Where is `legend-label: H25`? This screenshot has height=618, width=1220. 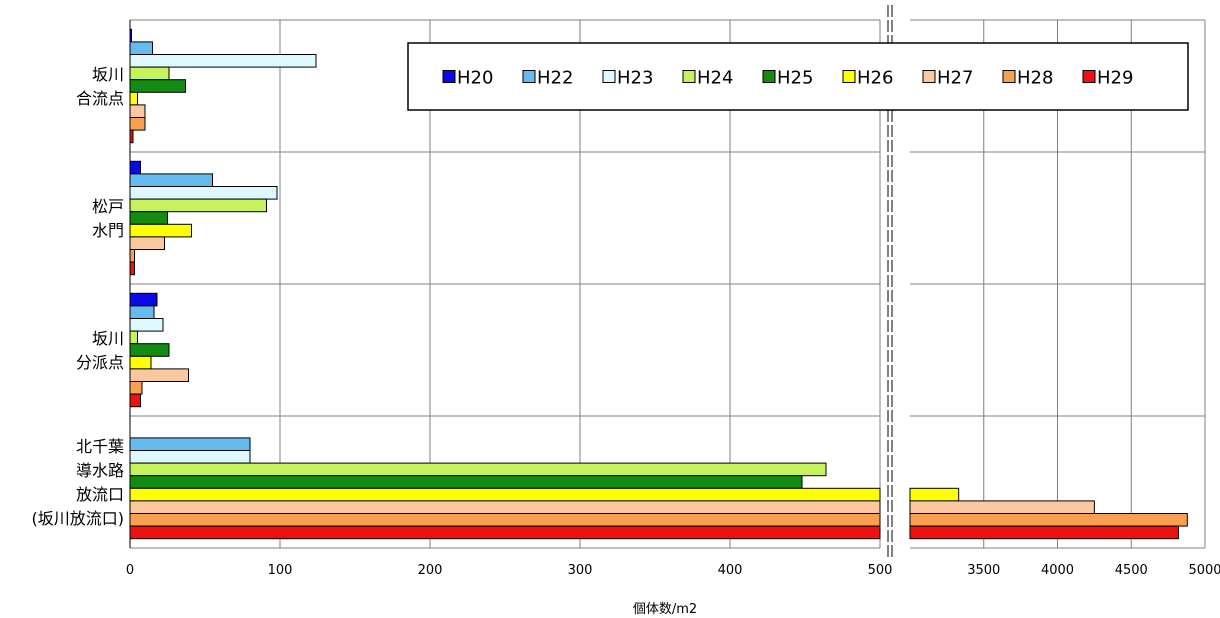 legend-label: H25 is located at coordinates (795, 78).